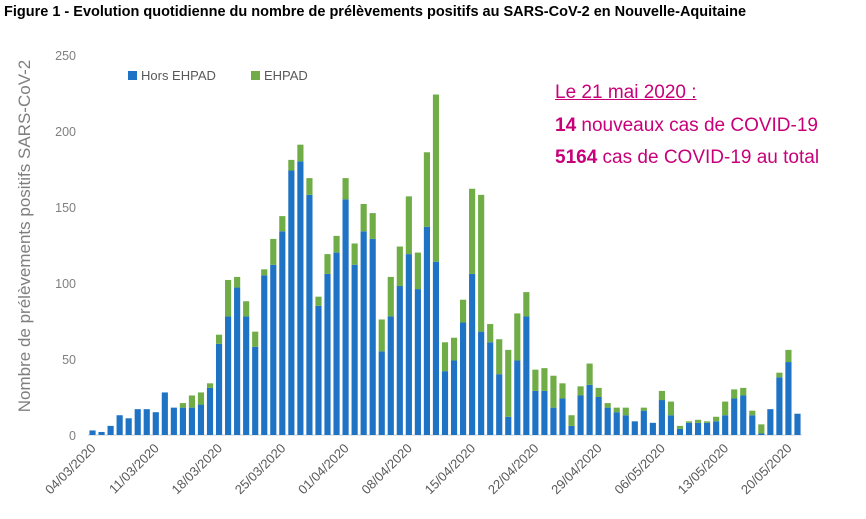 This screenshot has height=519, width=866. Describe the element at coordinates (566, 125) in the screenshot. I see `annotation-new-cases-value: 14` at that location.